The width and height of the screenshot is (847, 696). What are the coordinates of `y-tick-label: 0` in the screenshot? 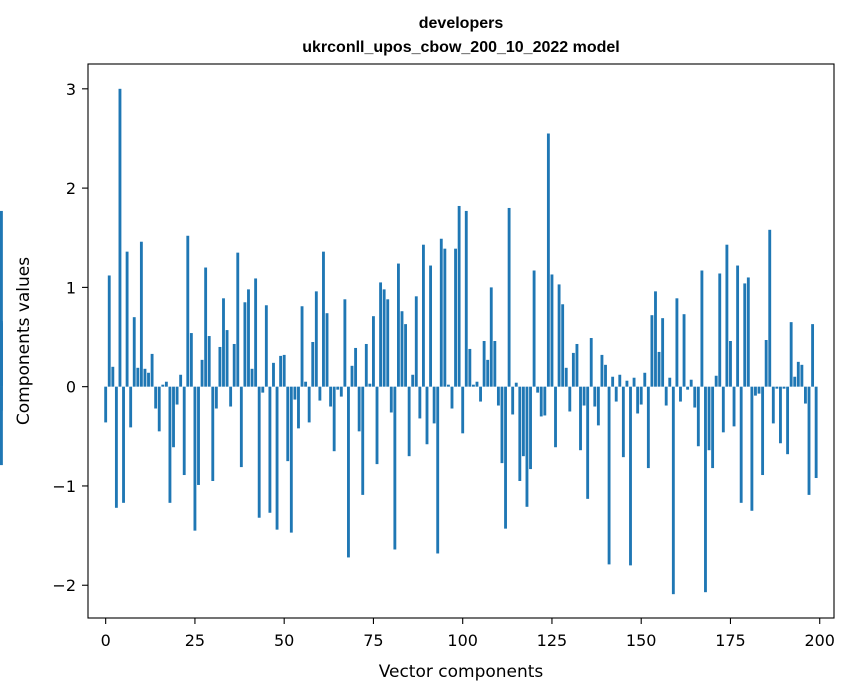 It's located at (71, 387).